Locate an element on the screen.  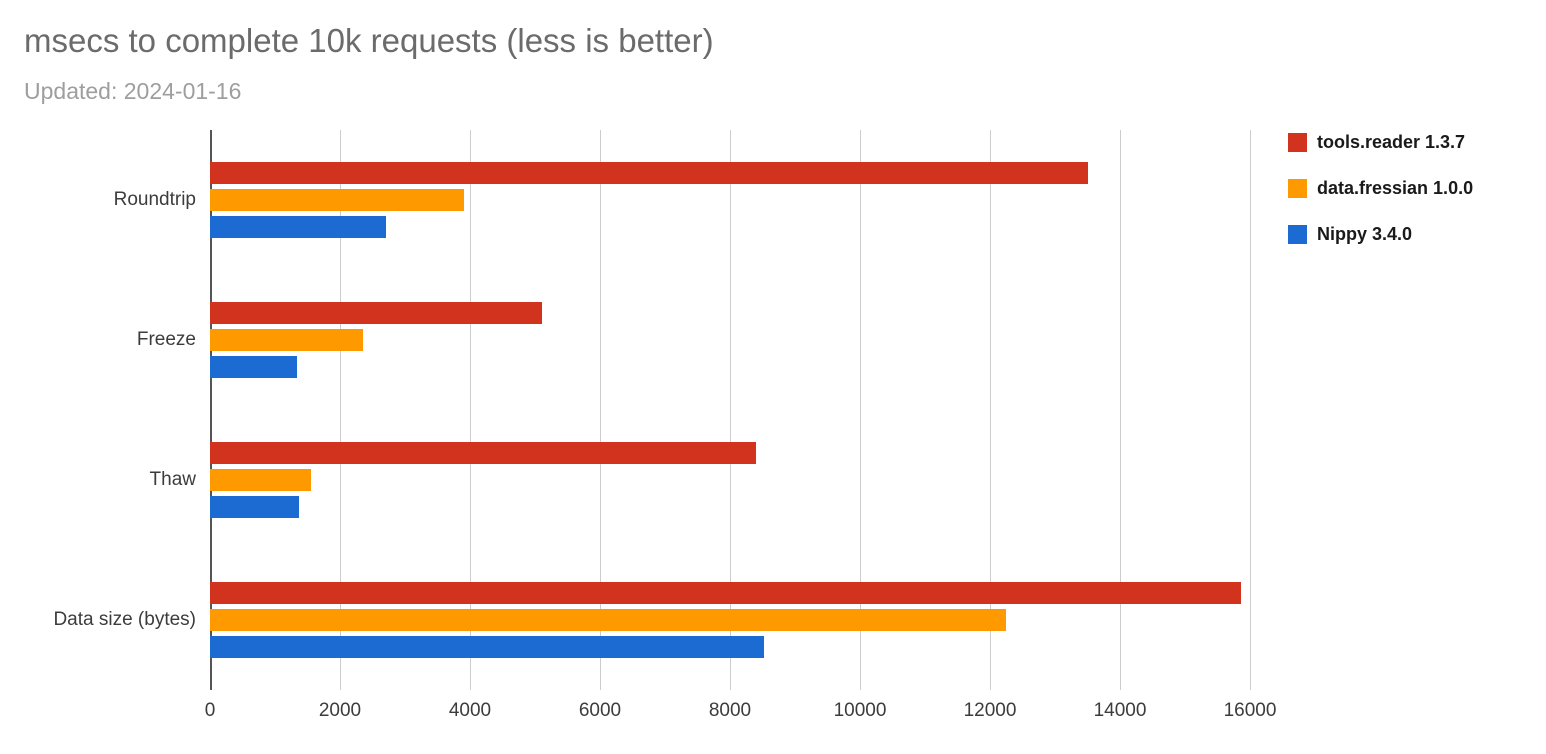
bar-group-freeze is located at coordinates (730, 340).